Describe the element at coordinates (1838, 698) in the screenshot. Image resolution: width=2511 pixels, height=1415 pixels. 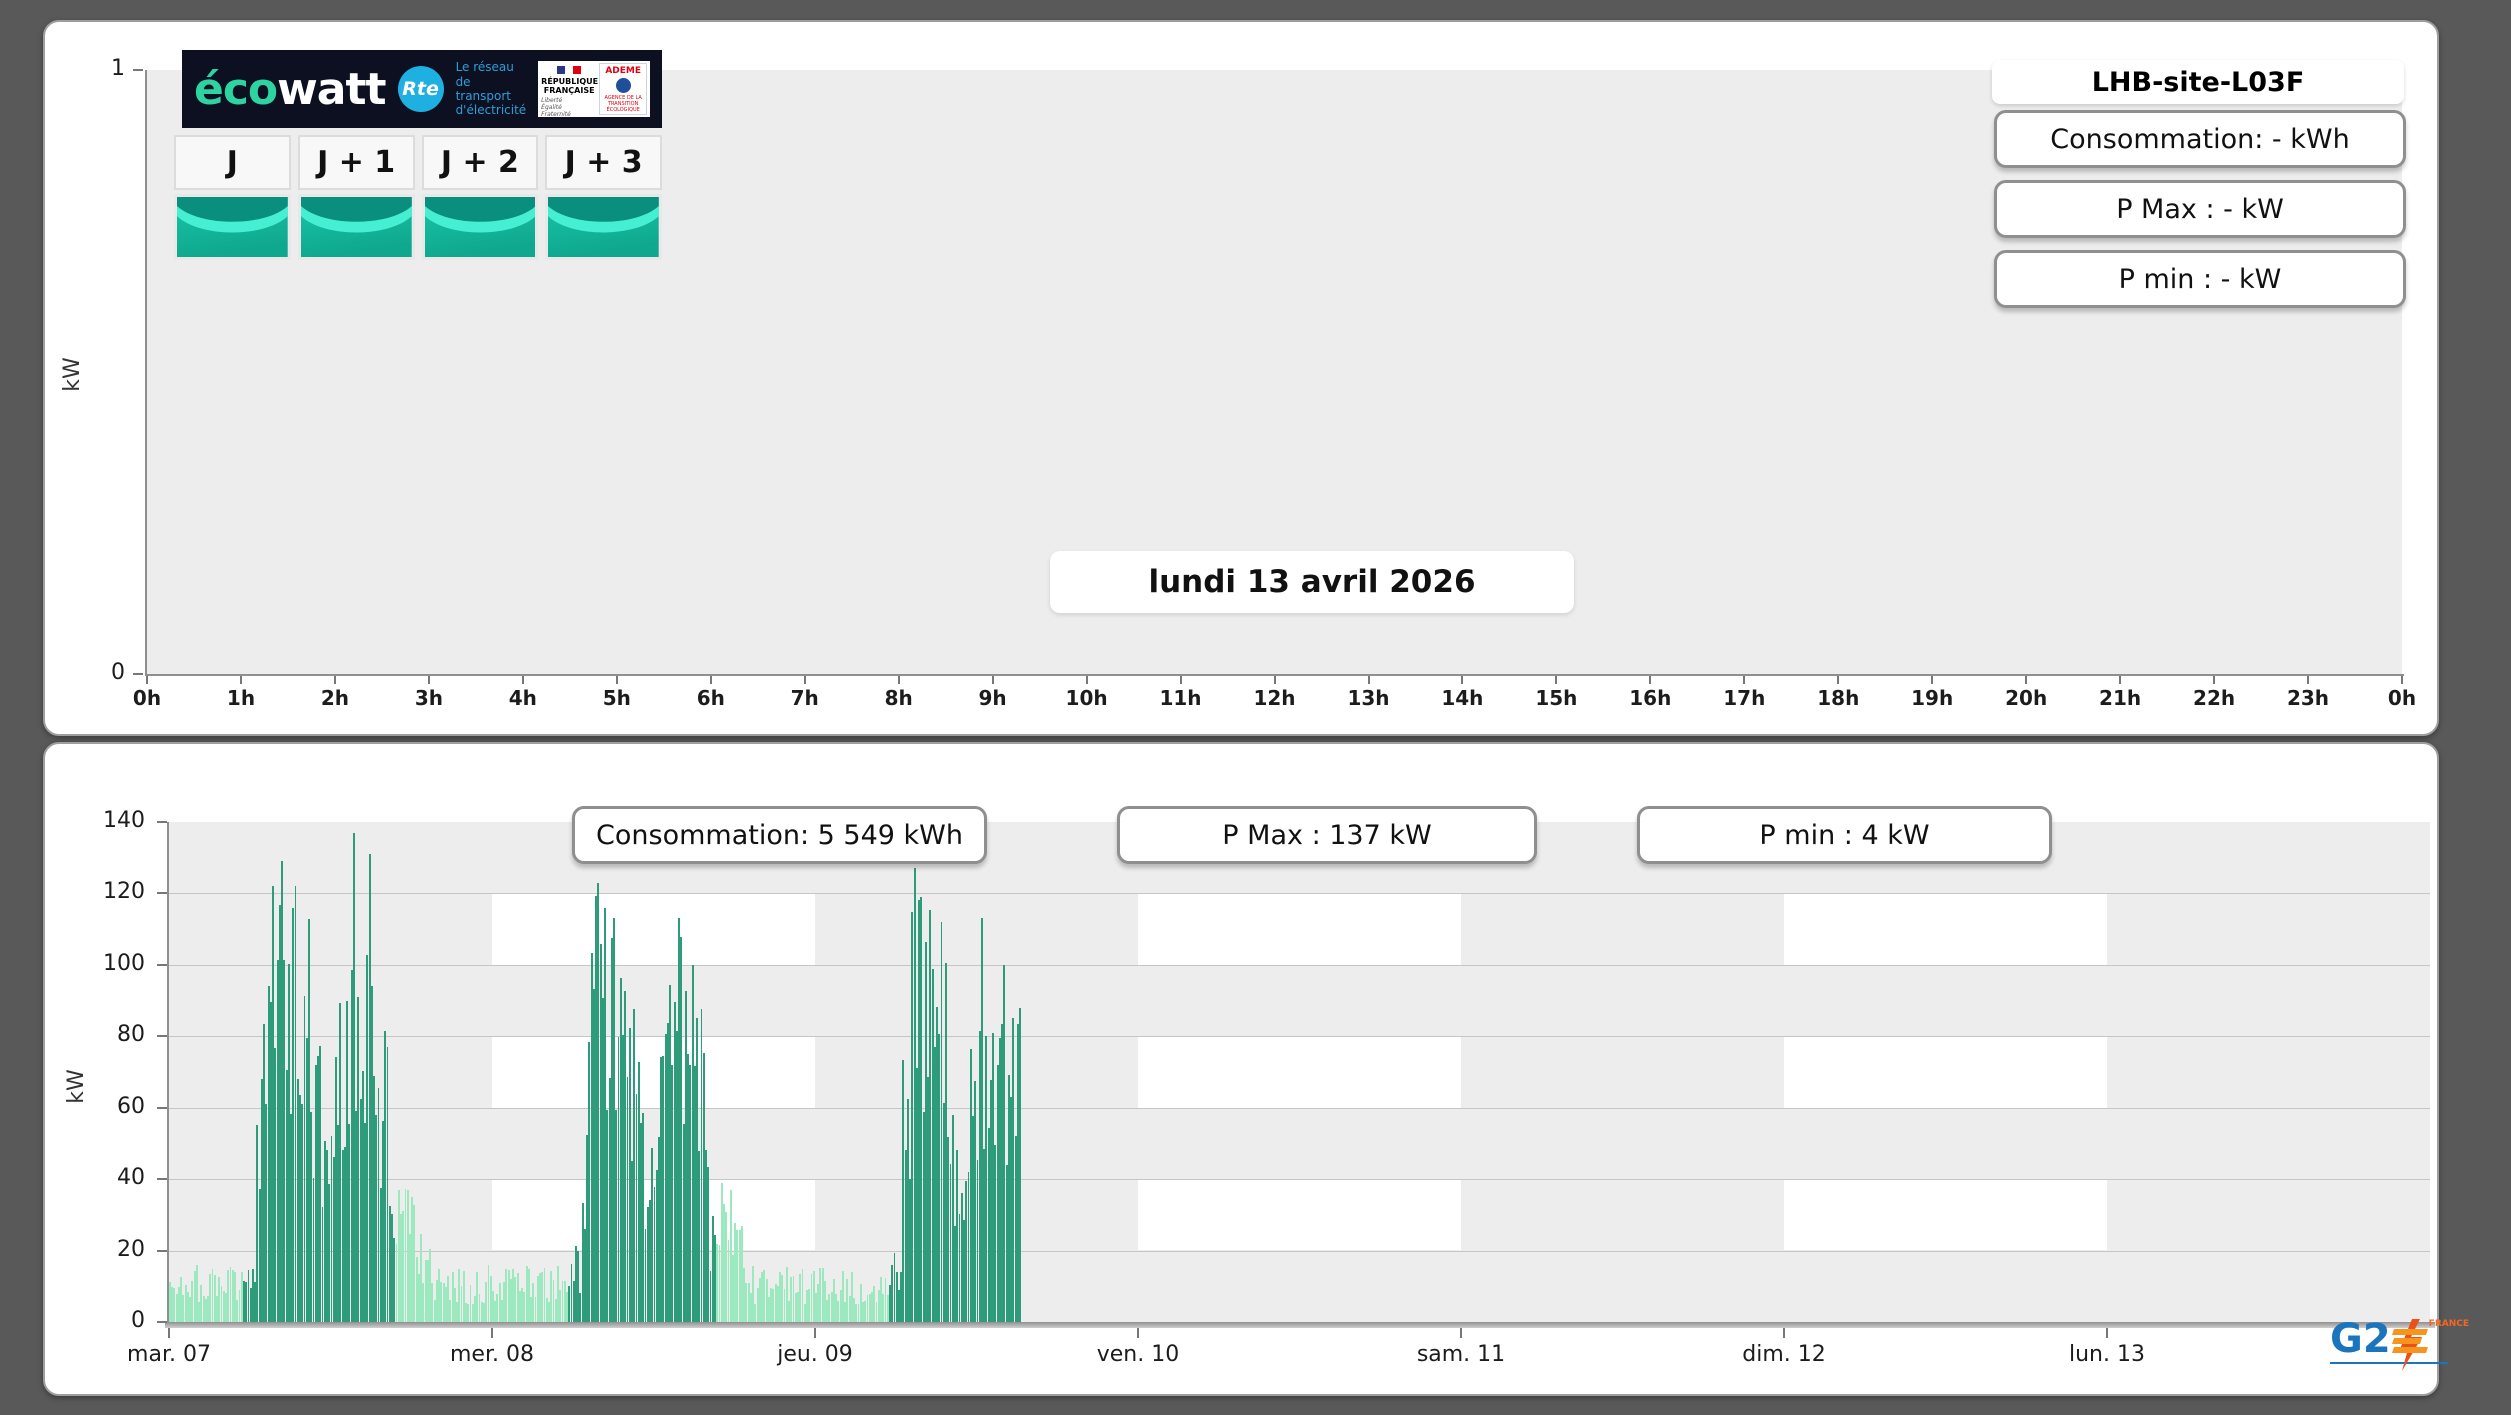
I see `top-x-tick-label: 18h` at that location.